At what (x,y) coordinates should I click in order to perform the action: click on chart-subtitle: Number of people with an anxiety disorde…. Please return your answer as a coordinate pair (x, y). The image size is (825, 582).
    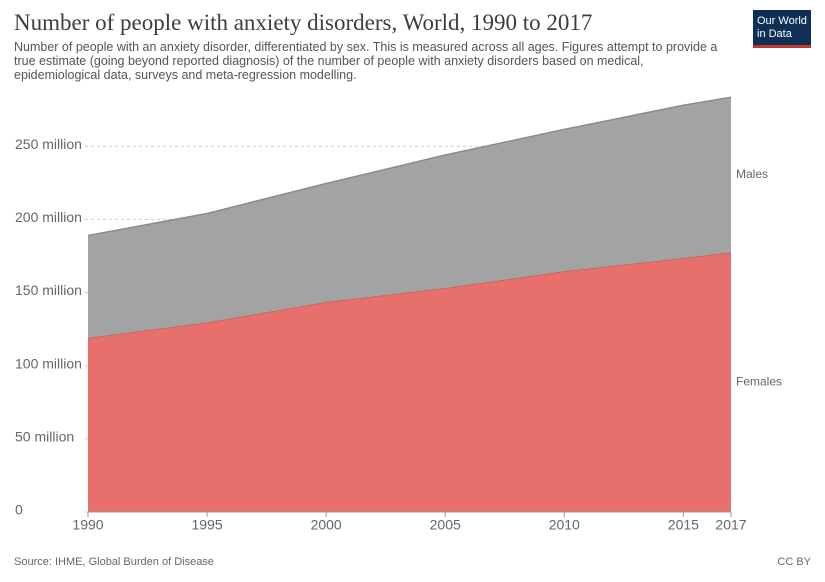
    Looking at the image, I should click on (366, 61).